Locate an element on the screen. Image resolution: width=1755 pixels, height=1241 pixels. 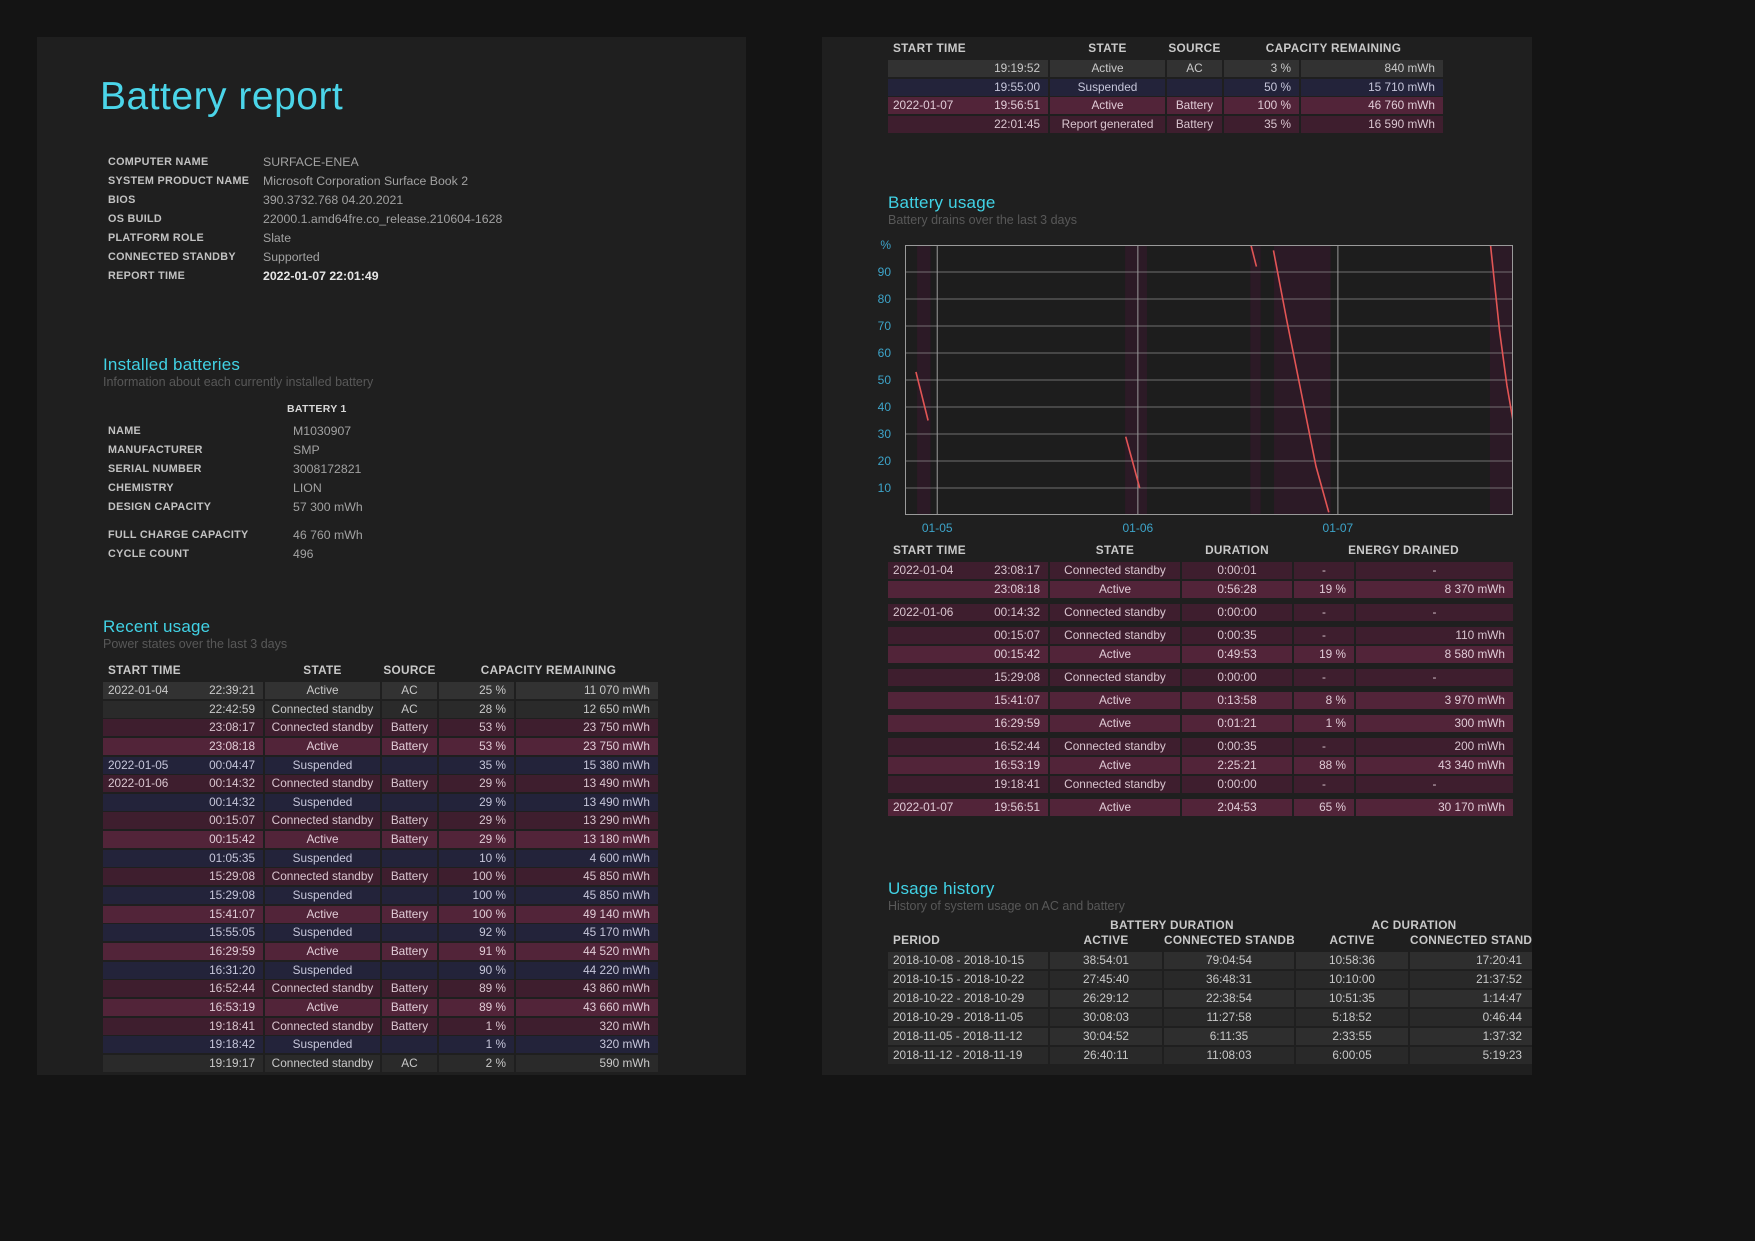
table-cell-start: 22:42:59 is located at coordinates (183, 709).